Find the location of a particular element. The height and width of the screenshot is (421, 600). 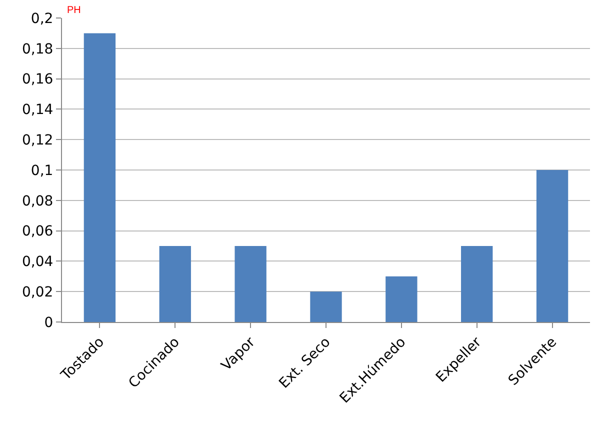

y-tick-label: 0,12 is located at coordinates (38, 140).